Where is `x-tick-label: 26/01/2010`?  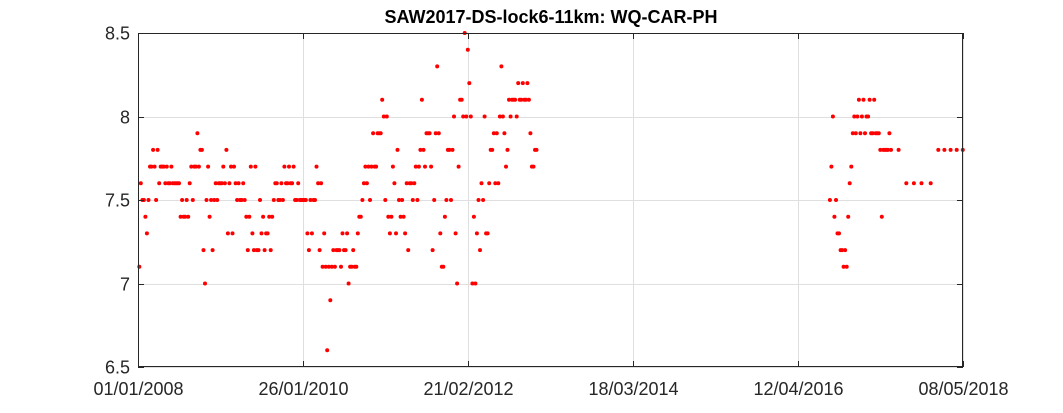 x-tick-label: 26/01/2010 is located at coordinates (303, 389).